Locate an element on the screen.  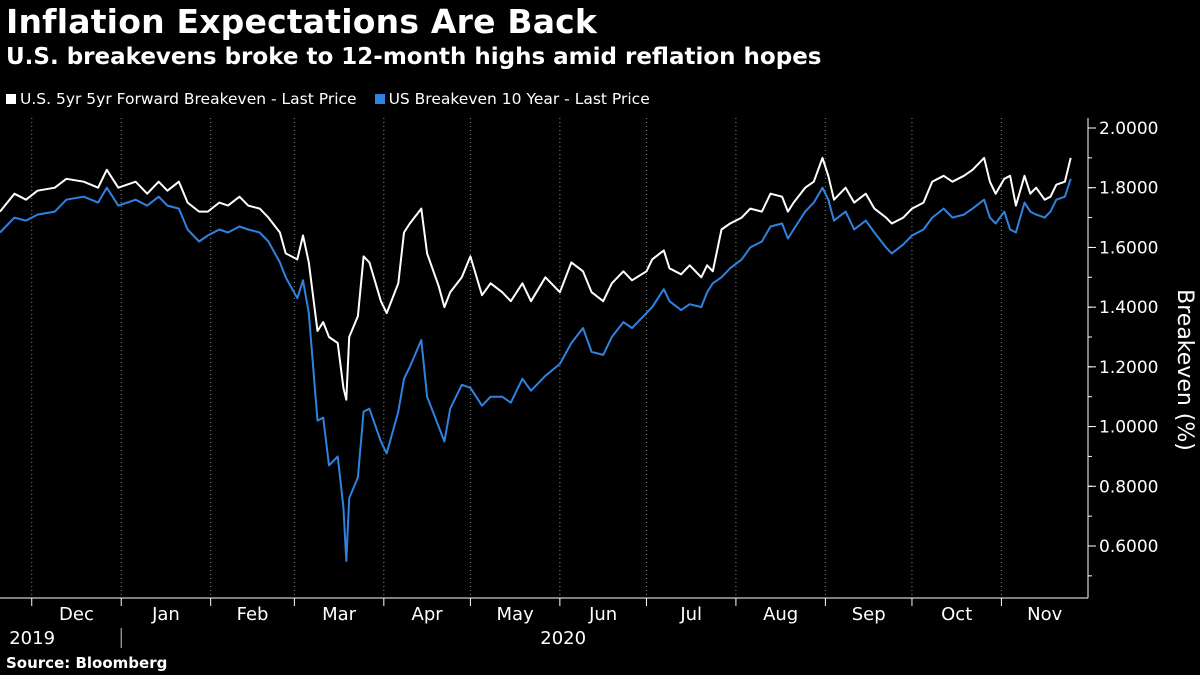
y-tick-label: 1.2000 is located at coordinates (1128, 368).